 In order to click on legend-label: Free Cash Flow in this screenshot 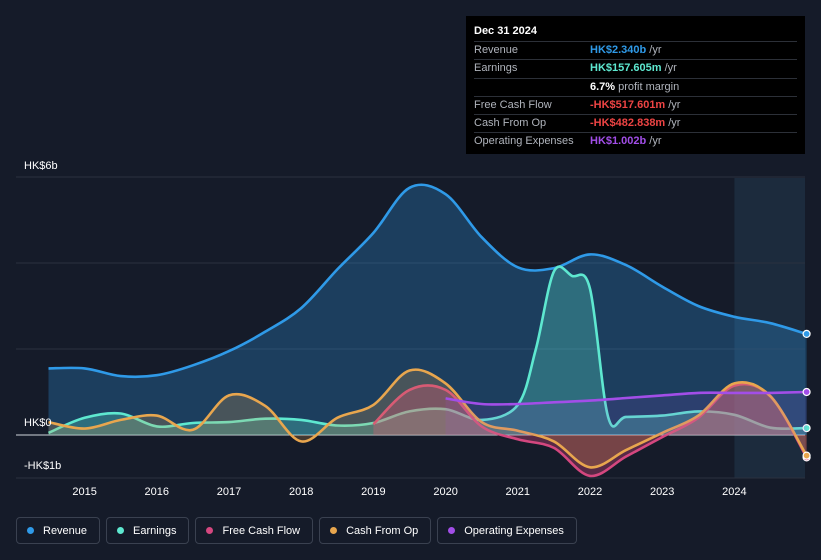, I will do `click(261, 530)`.